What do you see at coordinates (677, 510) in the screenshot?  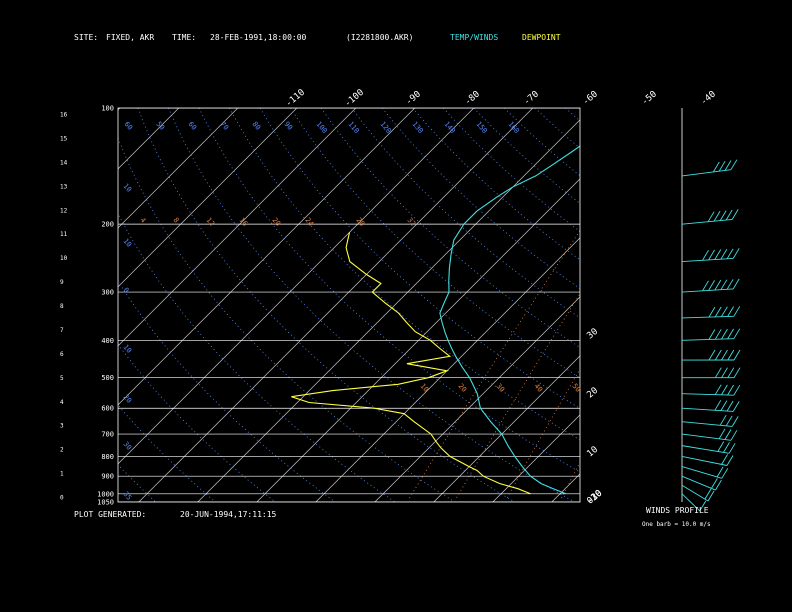 I see `winds-profile-label: WINDS PROFILE` at bounding box center [677, 510].